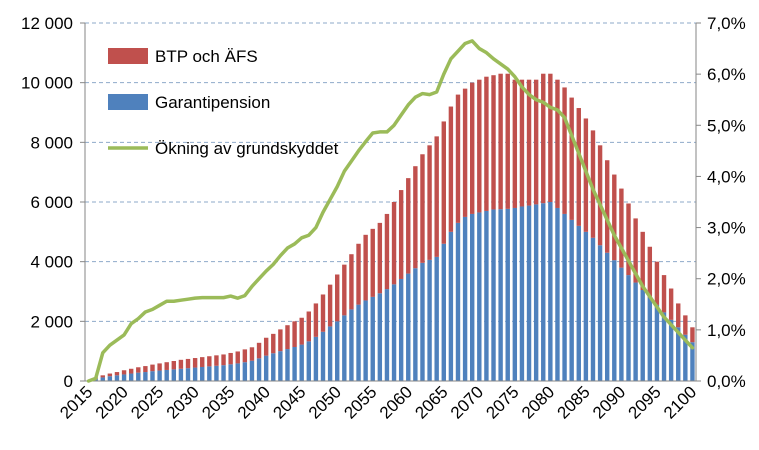 This screenshot has height=450, width=759. I want to click on x-tick-label: 2035, so click(218, 402).